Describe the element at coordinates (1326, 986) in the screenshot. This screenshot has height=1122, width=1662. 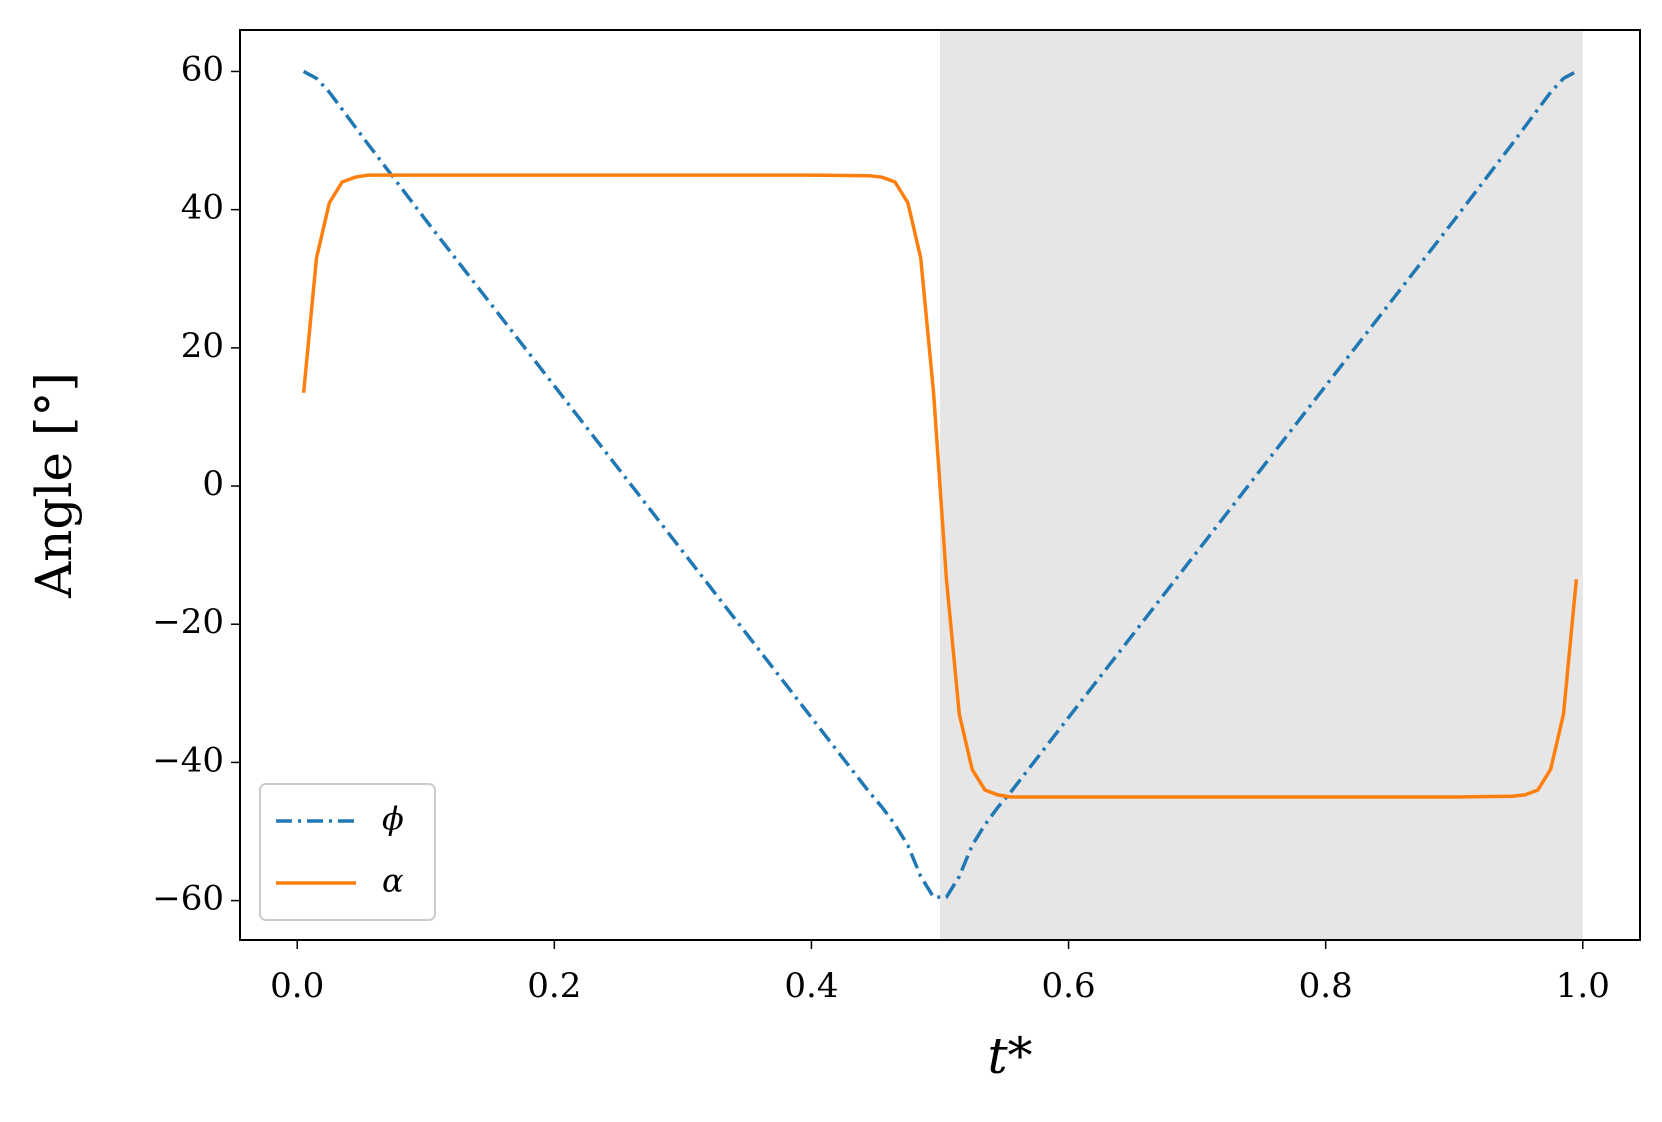
I see `x-tick-label: 0.8` at that location.